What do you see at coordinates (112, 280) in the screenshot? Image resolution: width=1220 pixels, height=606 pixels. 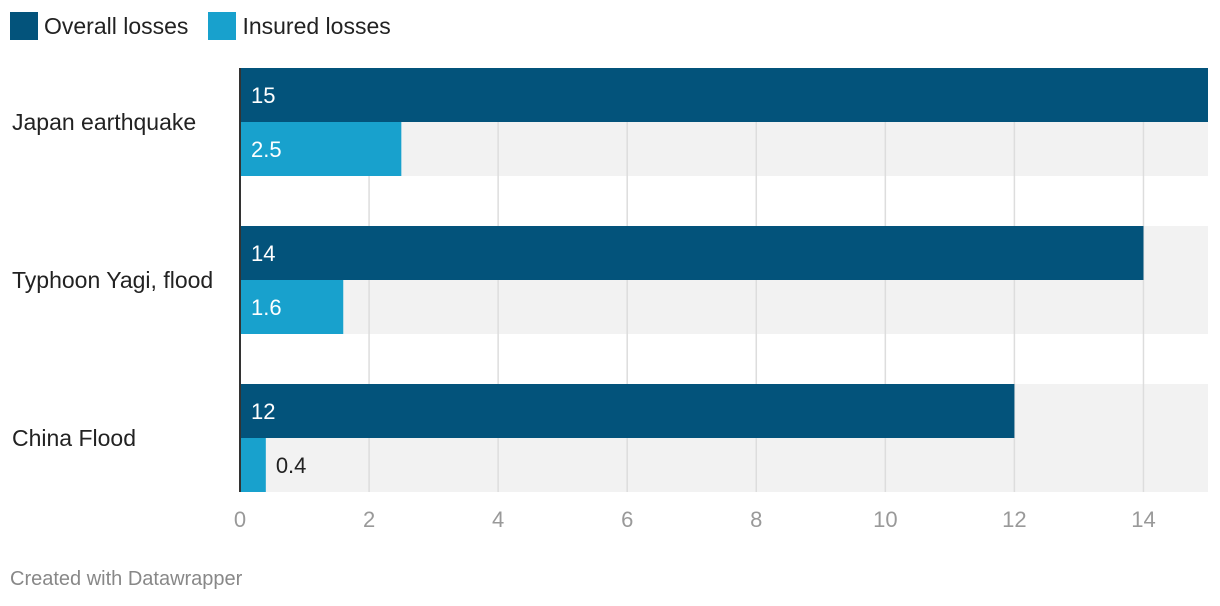 I see `category-label: Typhoon Yagi, flood` at bounding box center [112, 280].